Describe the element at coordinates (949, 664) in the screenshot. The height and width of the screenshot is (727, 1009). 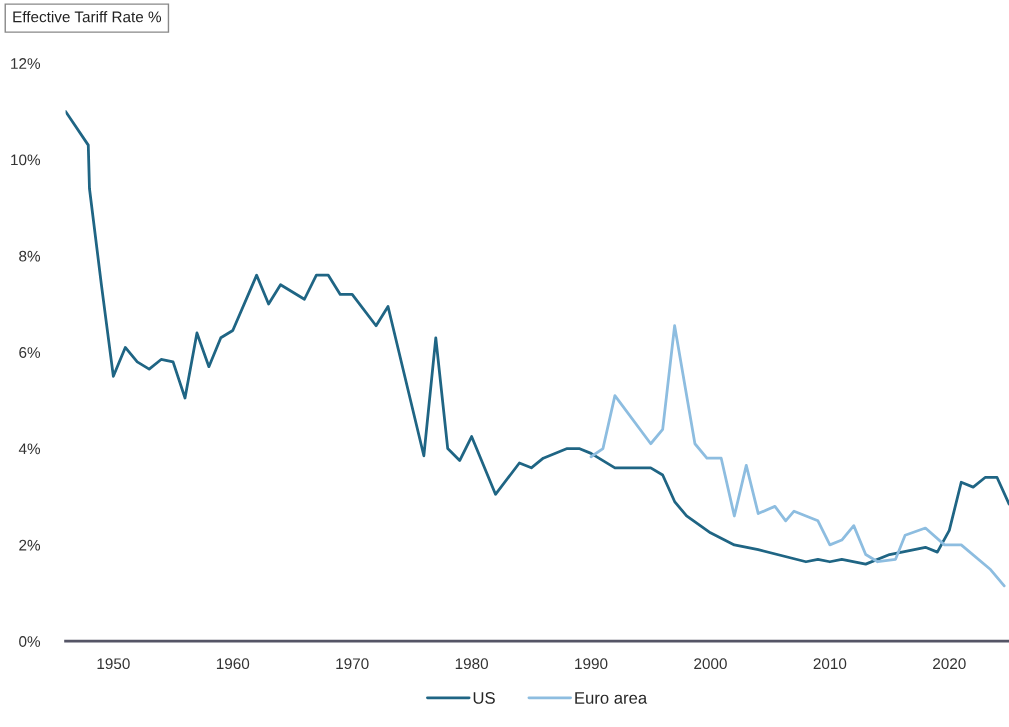
I see `x-tick-label: 2020` at that location.